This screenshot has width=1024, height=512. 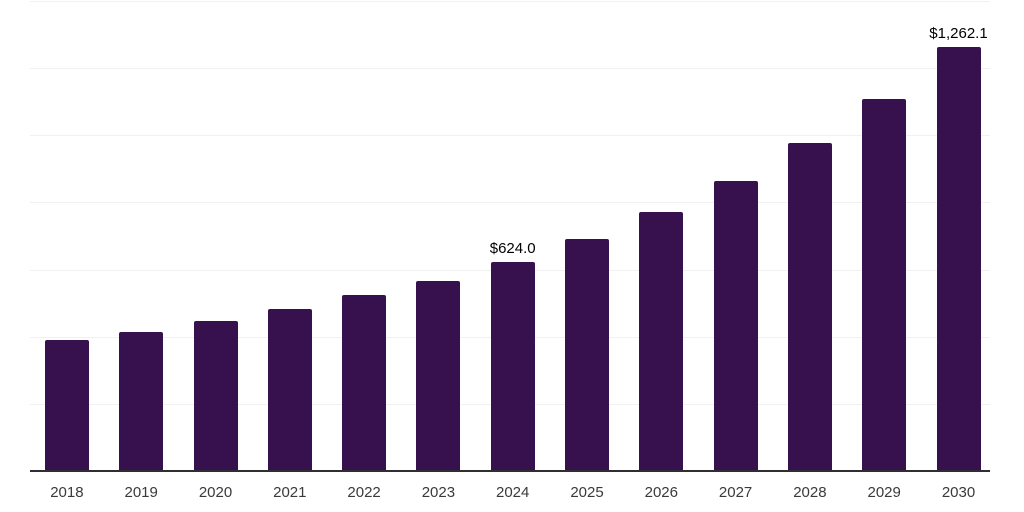 What do you see at coordinates (66, 405) in the screenshot?
I see `bar-2018` at bounding box center [66, 405].